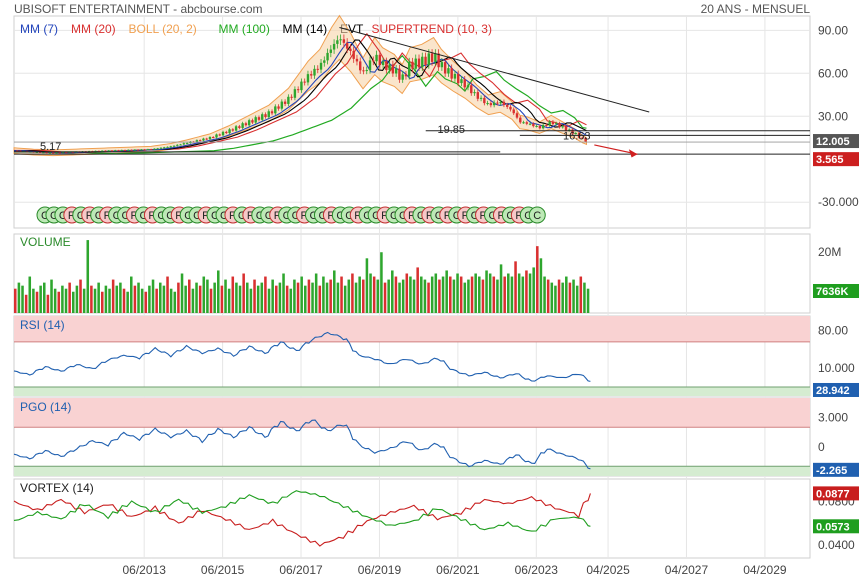 The width and height of the screenshot is (860, 580). What do you see at coordinates (302, 356) in the screenshot?
I see `rsi-line` at bounding box center [302, 356].